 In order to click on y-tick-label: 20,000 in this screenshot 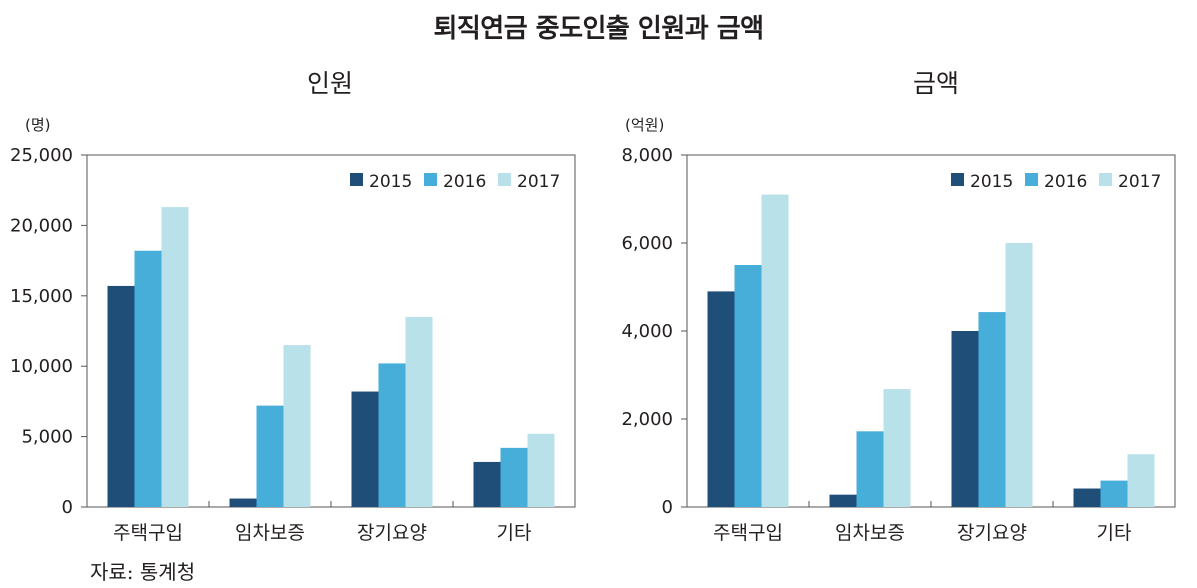, I will do `click(41, 225)`.